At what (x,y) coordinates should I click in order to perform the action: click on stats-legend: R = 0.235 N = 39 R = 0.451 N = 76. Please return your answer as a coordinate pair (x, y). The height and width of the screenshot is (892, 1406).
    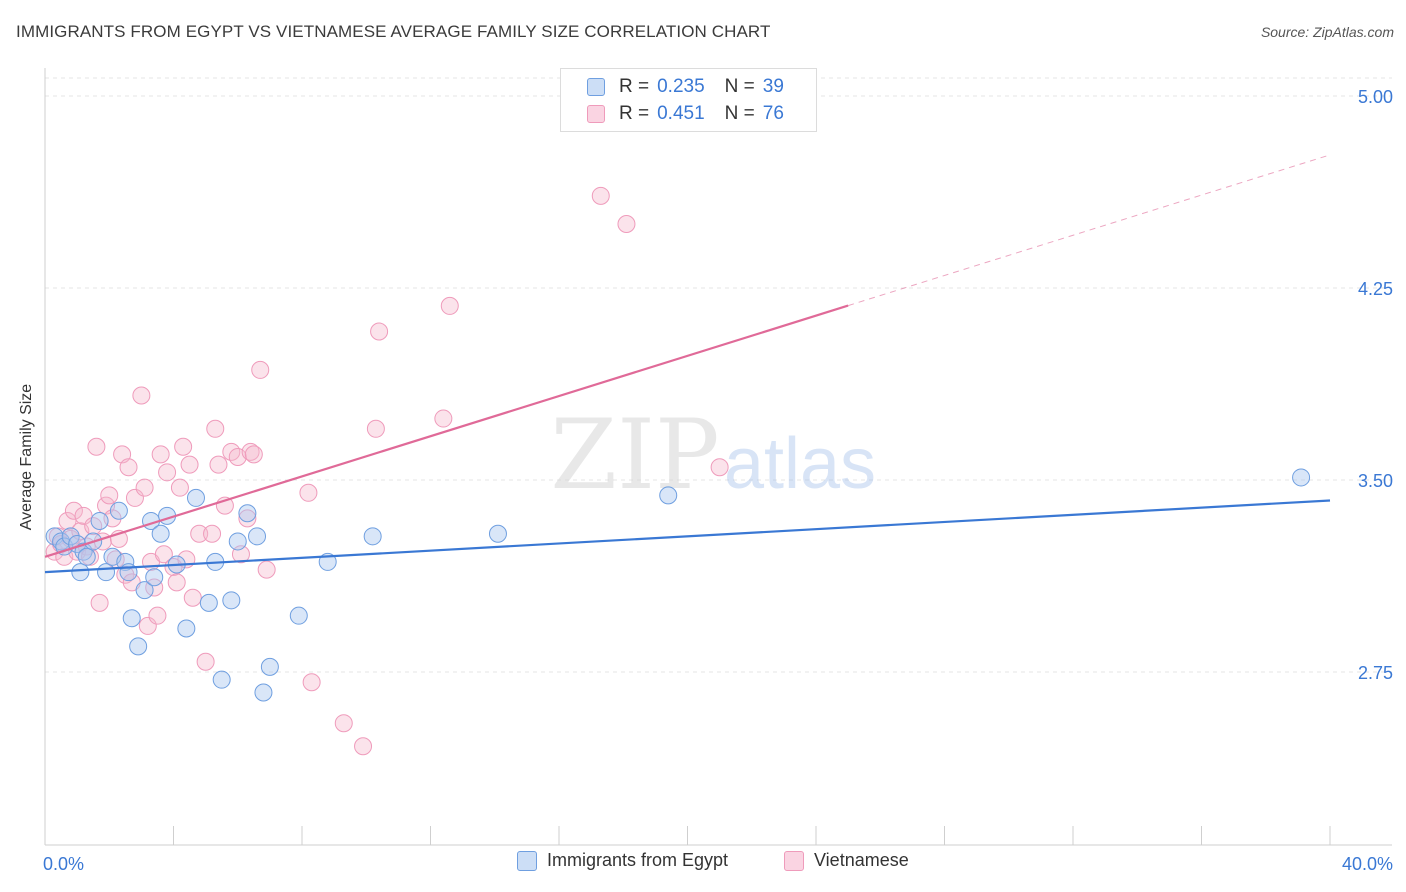
    Looking at the image, I should click on (688, 100).